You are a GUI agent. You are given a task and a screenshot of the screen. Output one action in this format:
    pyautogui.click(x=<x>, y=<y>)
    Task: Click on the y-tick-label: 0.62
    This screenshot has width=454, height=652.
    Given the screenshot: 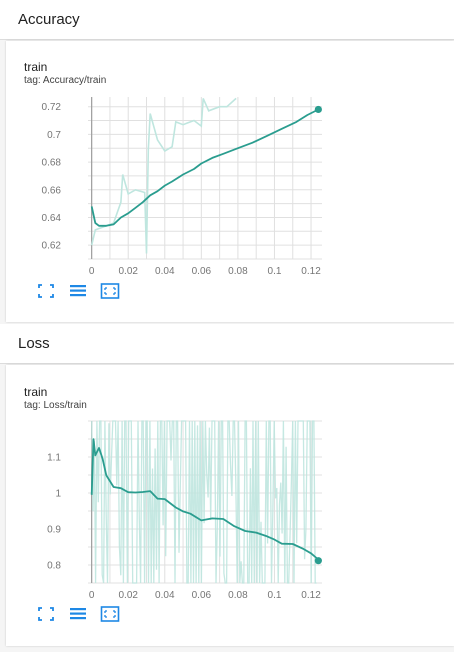 What is the action you would take?
    pyautogui.click(x=52, y=246)
    